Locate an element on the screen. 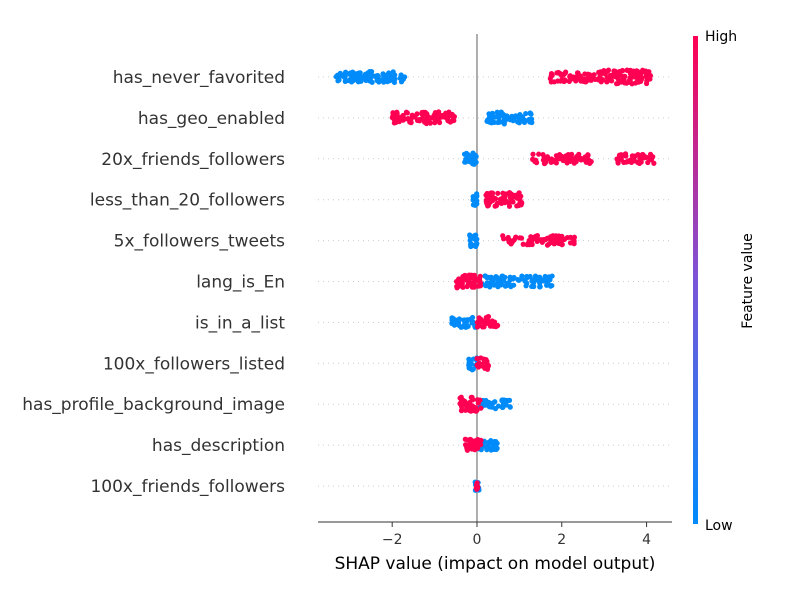  x-tick-label: −2 is located at coordinates (392, 540).